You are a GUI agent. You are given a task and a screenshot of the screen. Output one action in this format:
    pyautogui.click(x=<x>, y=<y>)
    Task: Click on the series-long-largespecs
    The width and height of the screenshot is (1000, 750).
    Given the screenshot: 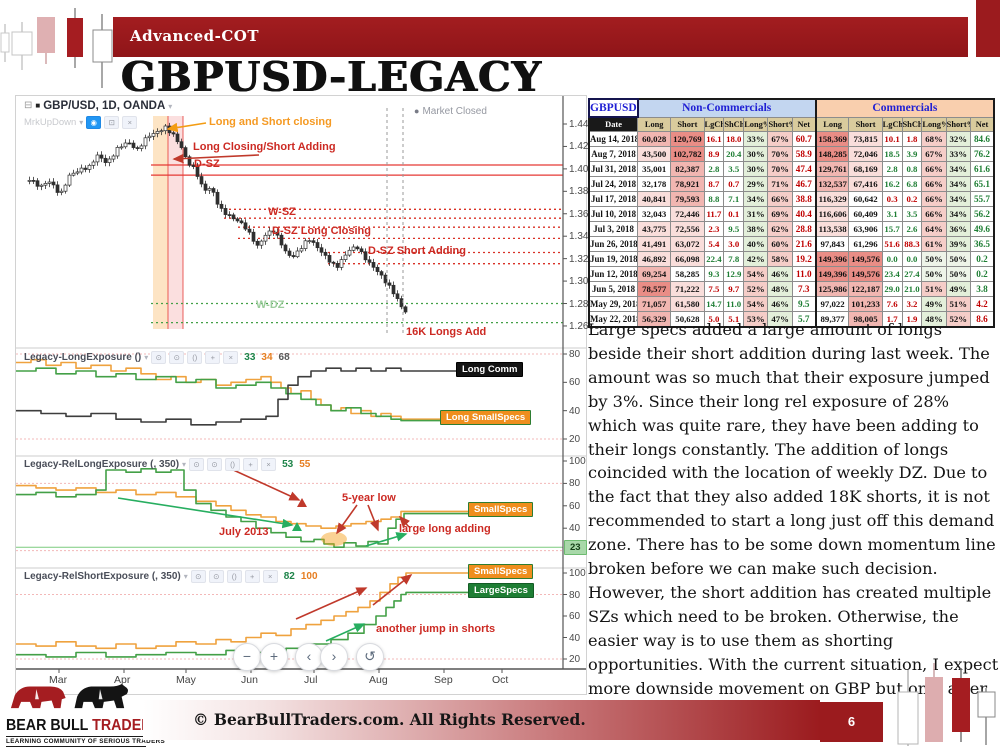 What is the action you would take?
    pyautogui.click(x=268, y=394)
    